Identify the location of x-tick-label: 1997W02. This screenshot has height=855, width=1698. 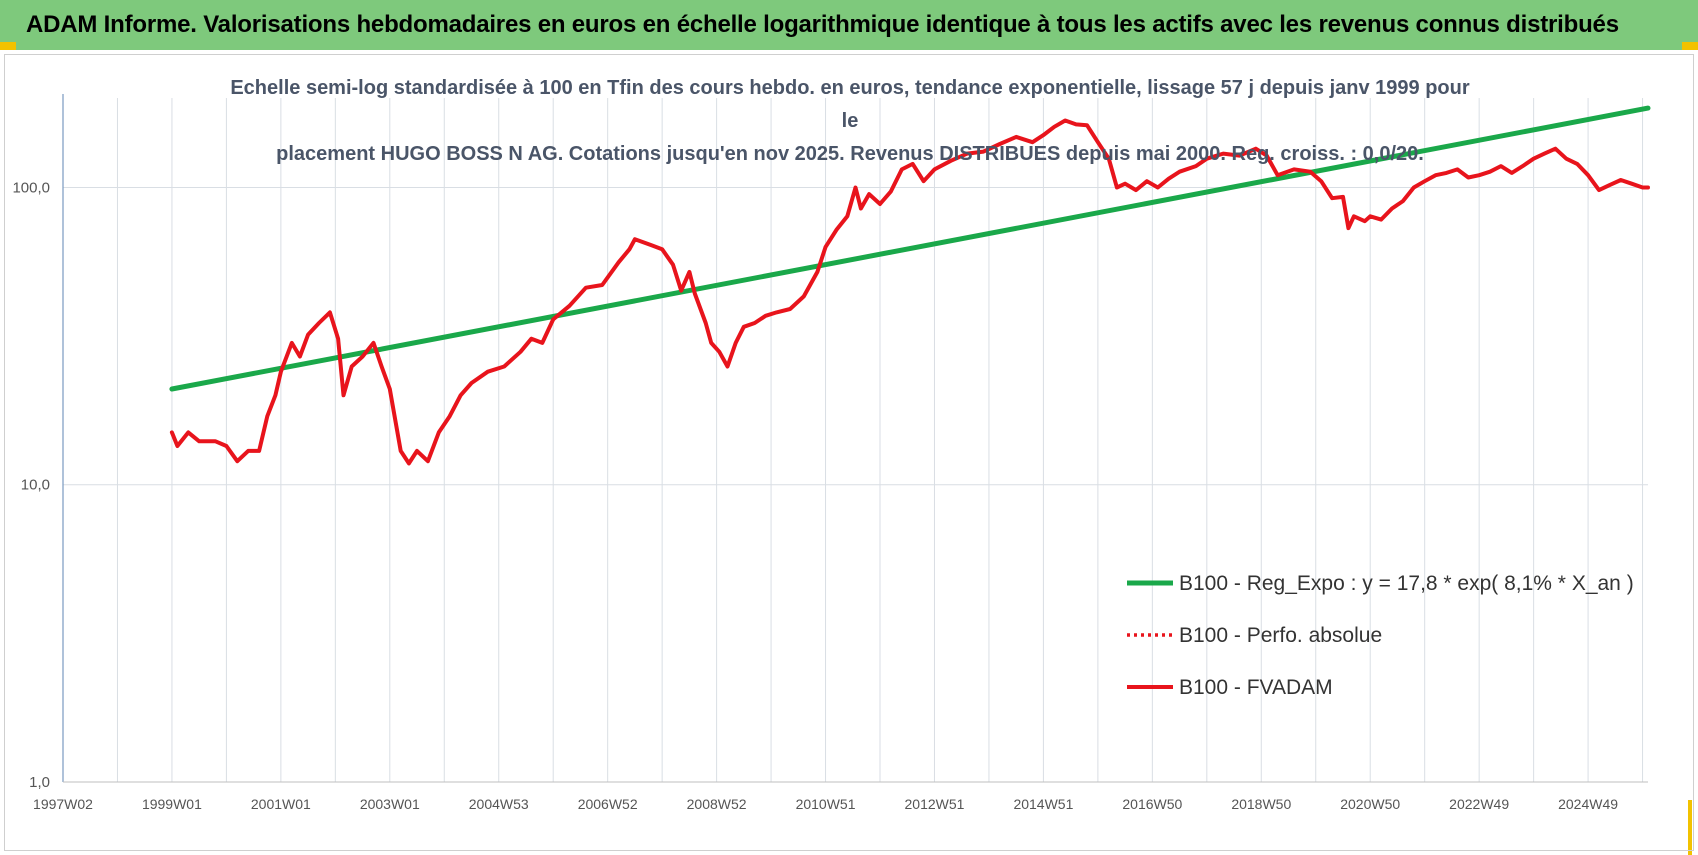
(63, 804).